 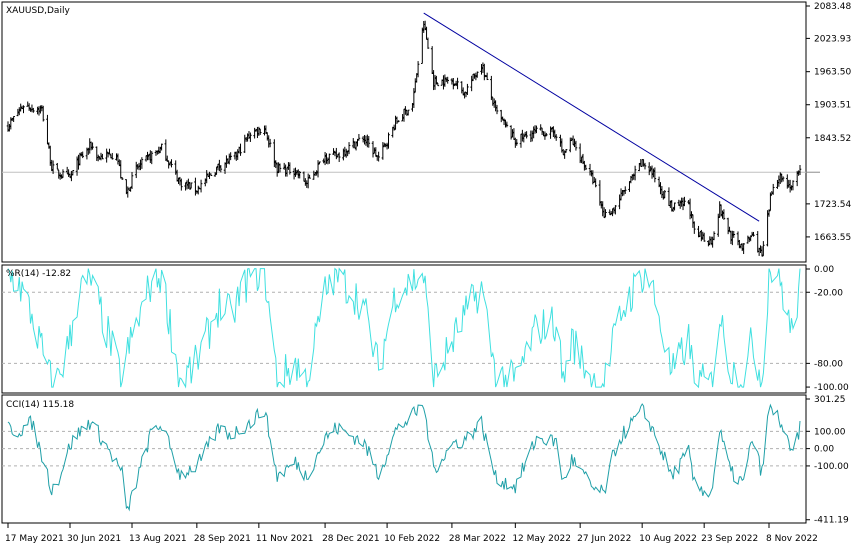 I want to click on time-tick-label: 8 Nov 2022, so click(x=792, y=539).